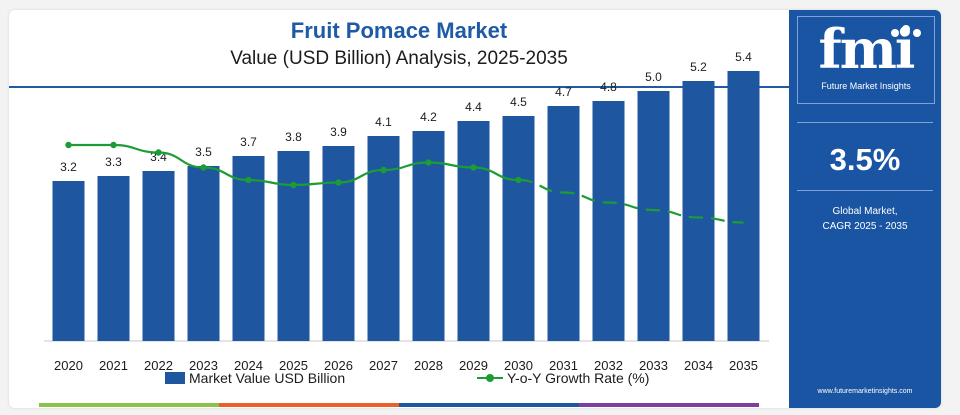 This screenshot has height=415, width=960. Describe the element at coordinates (653, 77) in the screenshot. I see `bar-label-2033: 5.0` at that location.